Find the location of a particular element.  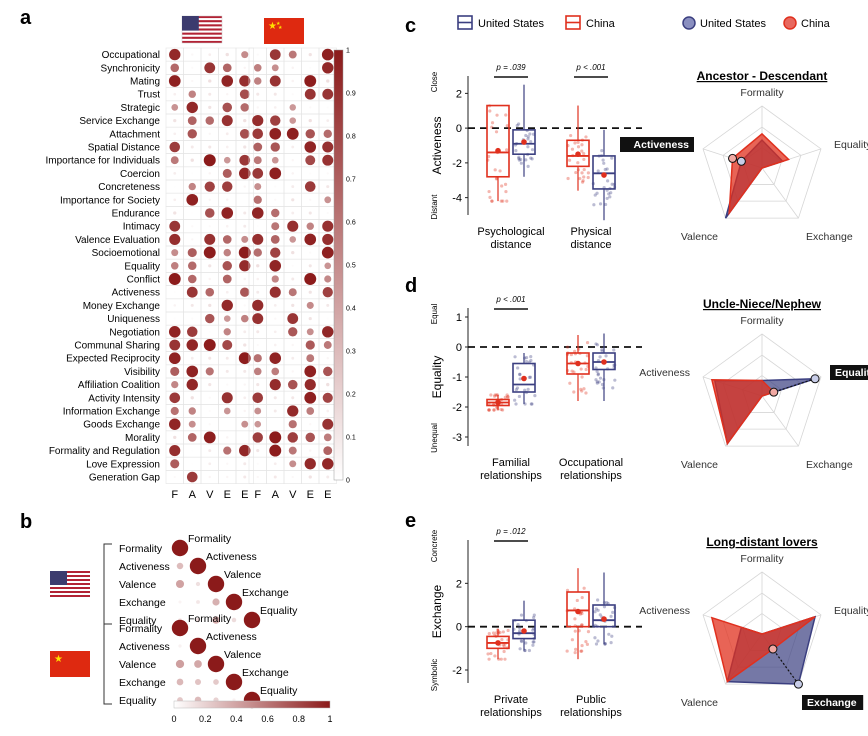

y-tick-label: -3 is located at coordinates (457, 438).